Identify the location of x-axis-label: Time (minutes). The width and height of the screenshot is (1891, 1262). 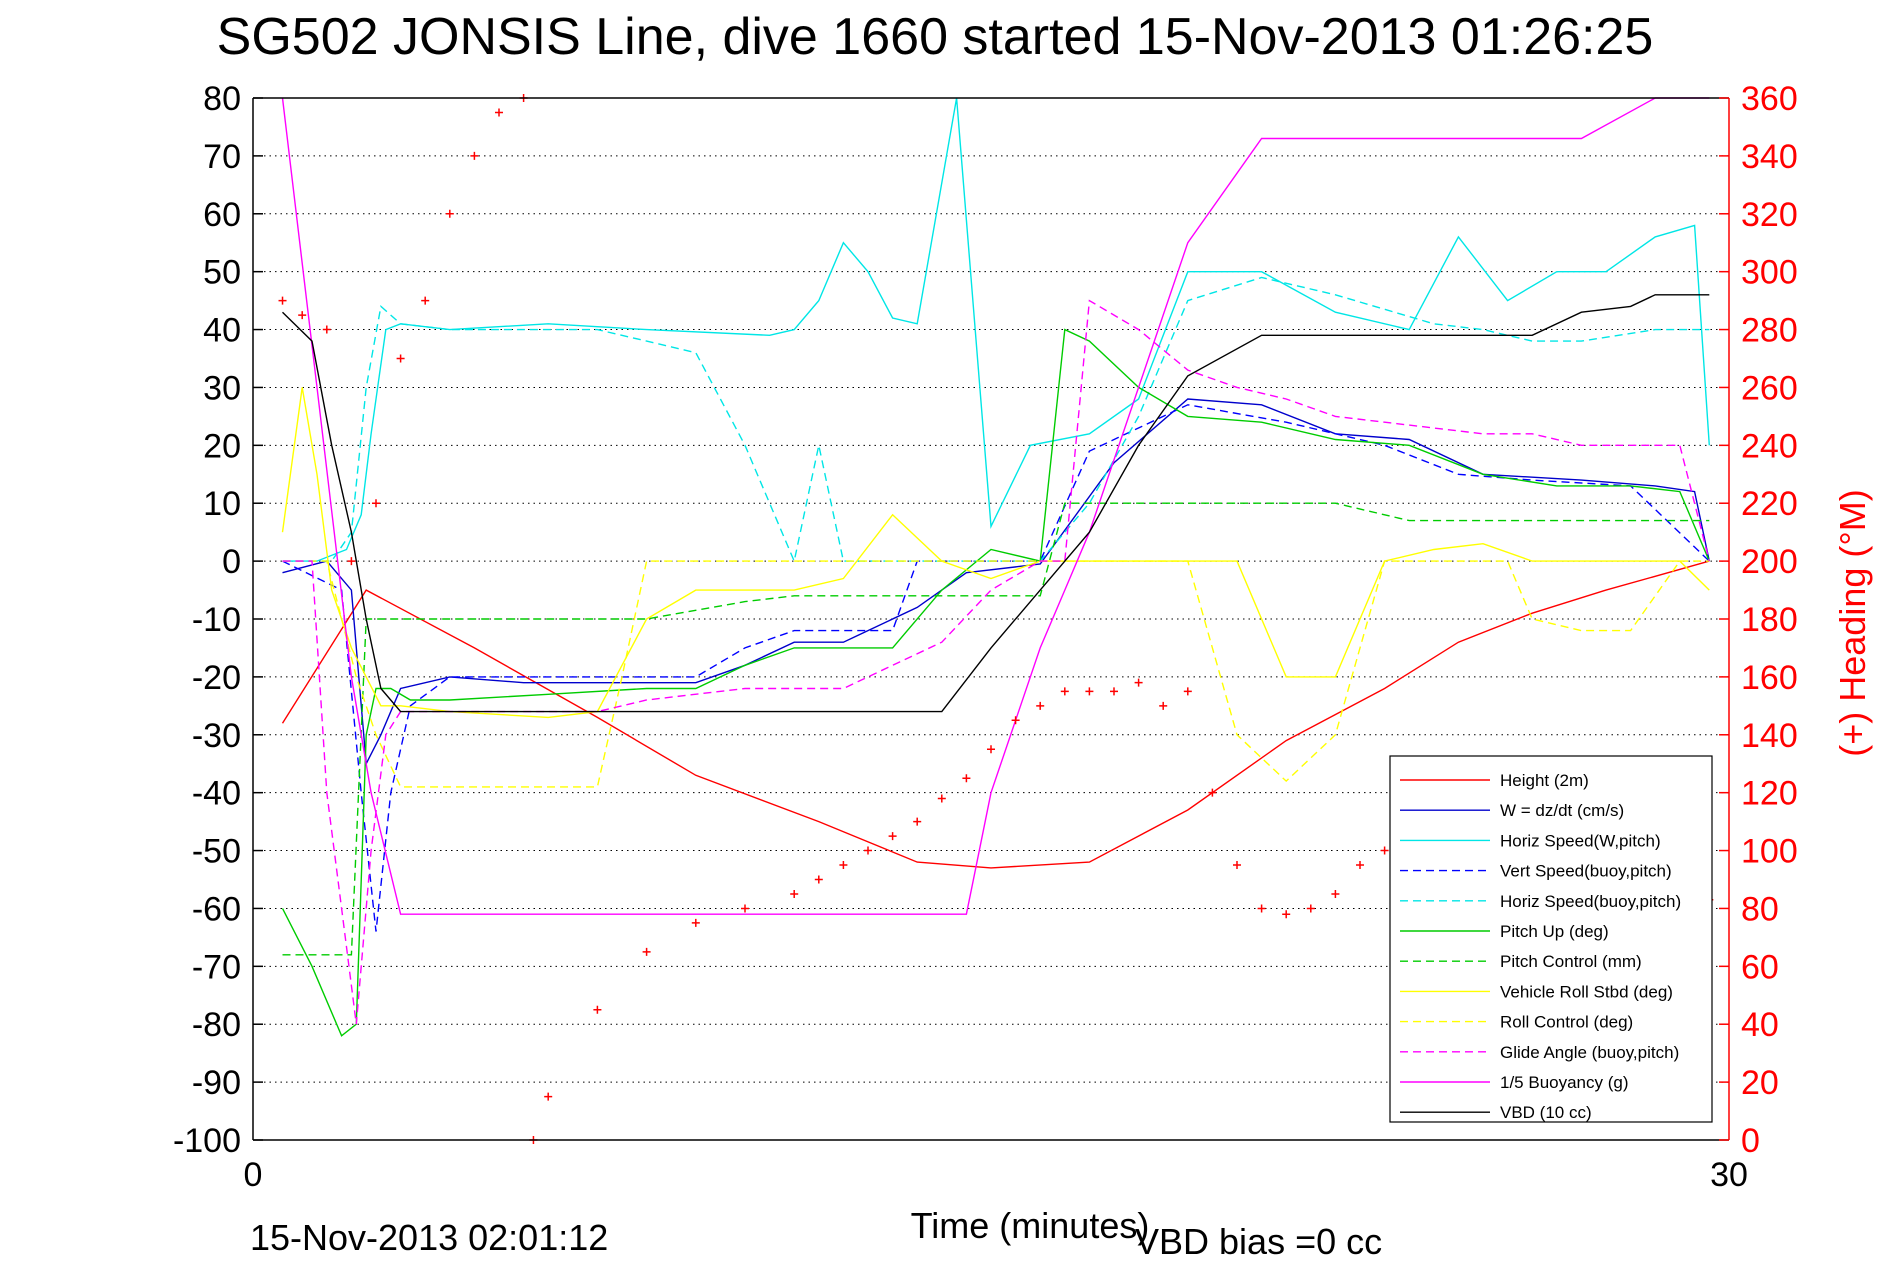
(1030, 1225).